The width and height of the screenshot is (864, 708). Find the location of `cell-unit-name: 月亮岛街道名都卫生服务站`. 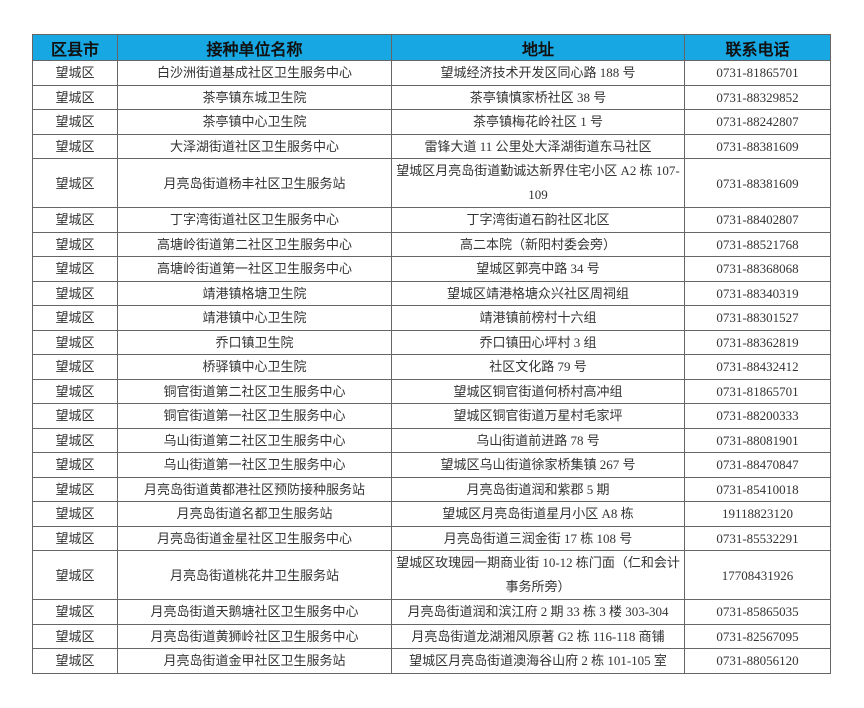

cell-unit-name: 月亮岛街道名都卫生服务站 is located at coordinates (254, 514).